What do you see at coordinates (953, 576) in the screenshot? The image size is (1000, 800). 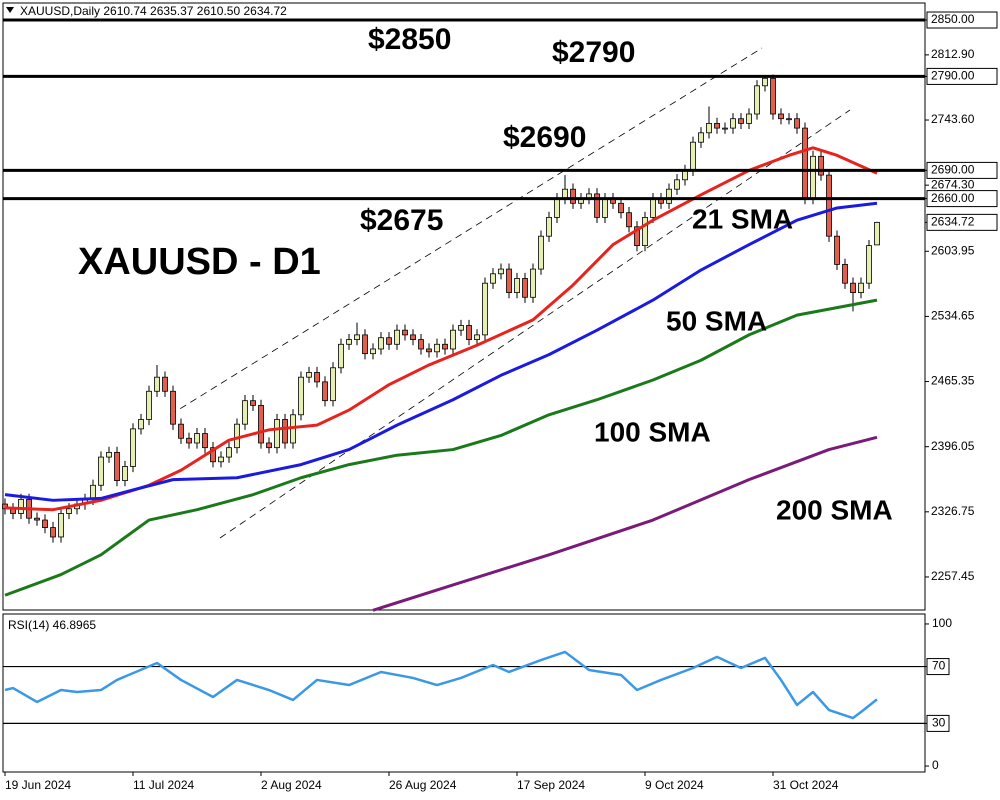 I see `y-tick-label: 2257.45` at bounding box center [953, 576].